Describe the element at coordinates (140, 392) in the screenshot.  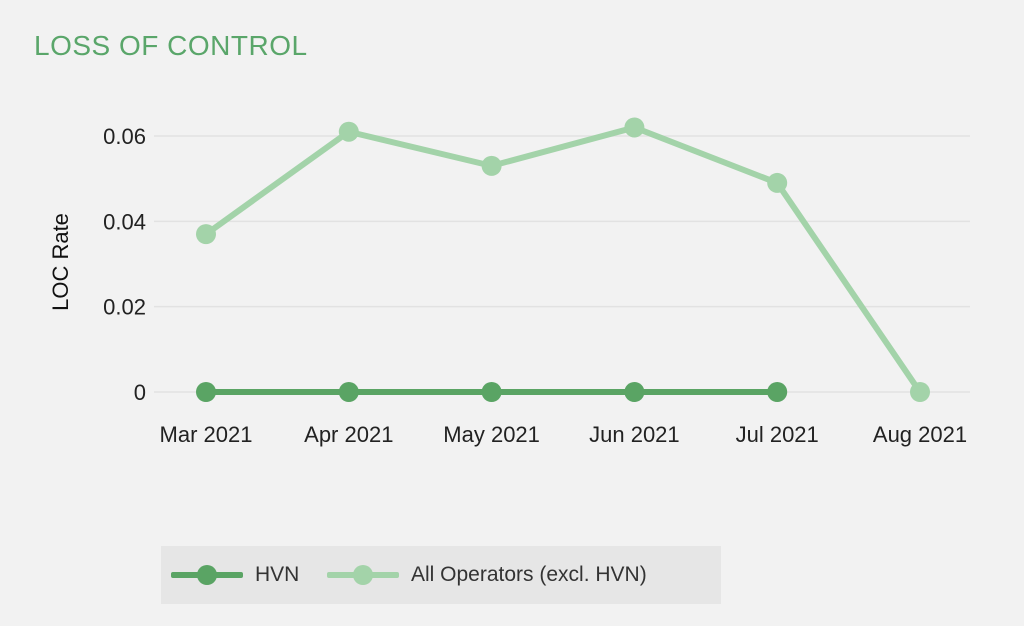
I see `y-tick-label: 0` at that location.